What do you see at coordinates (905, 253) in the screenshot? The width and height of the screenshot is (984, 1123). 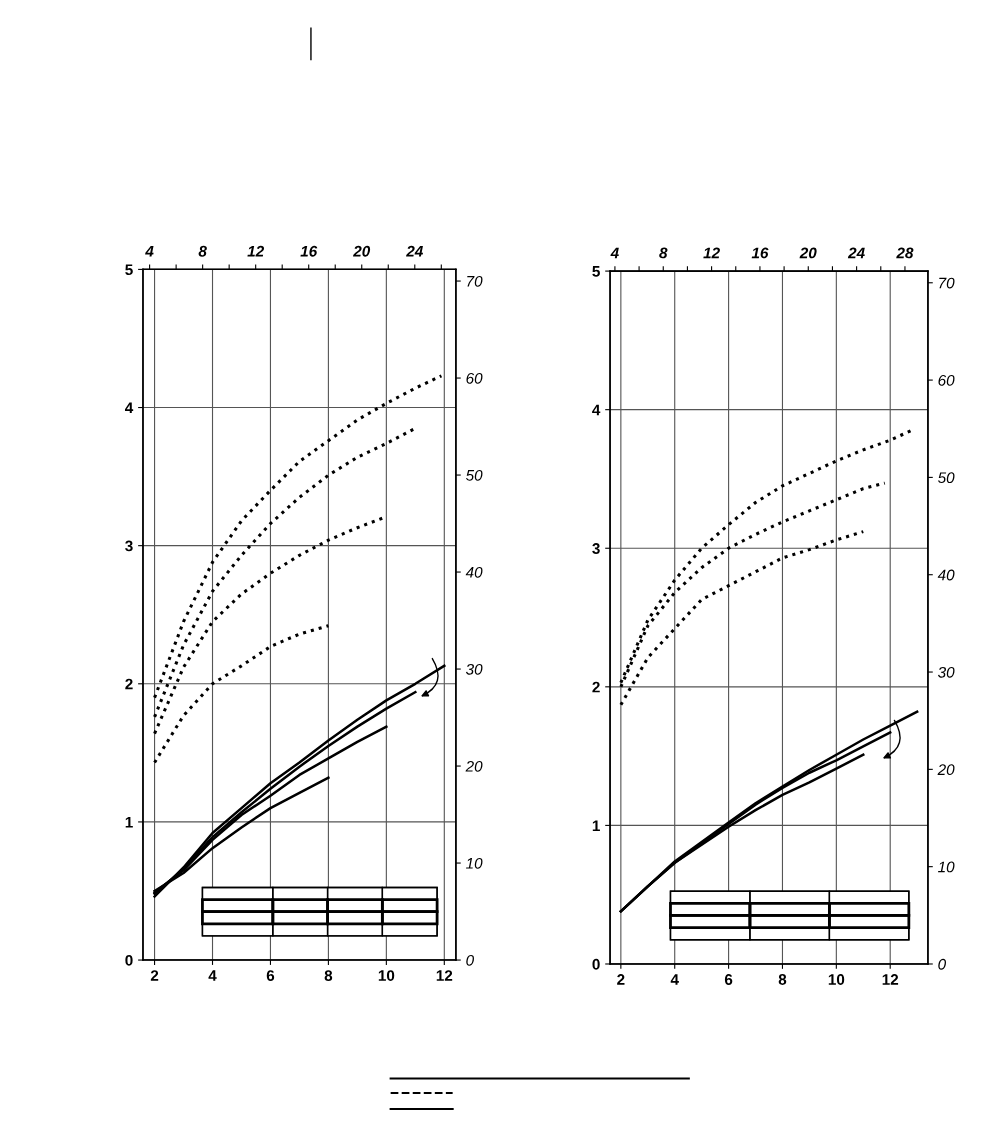 I see `x2-tick-label: 28` at bounding box center [905, 253].